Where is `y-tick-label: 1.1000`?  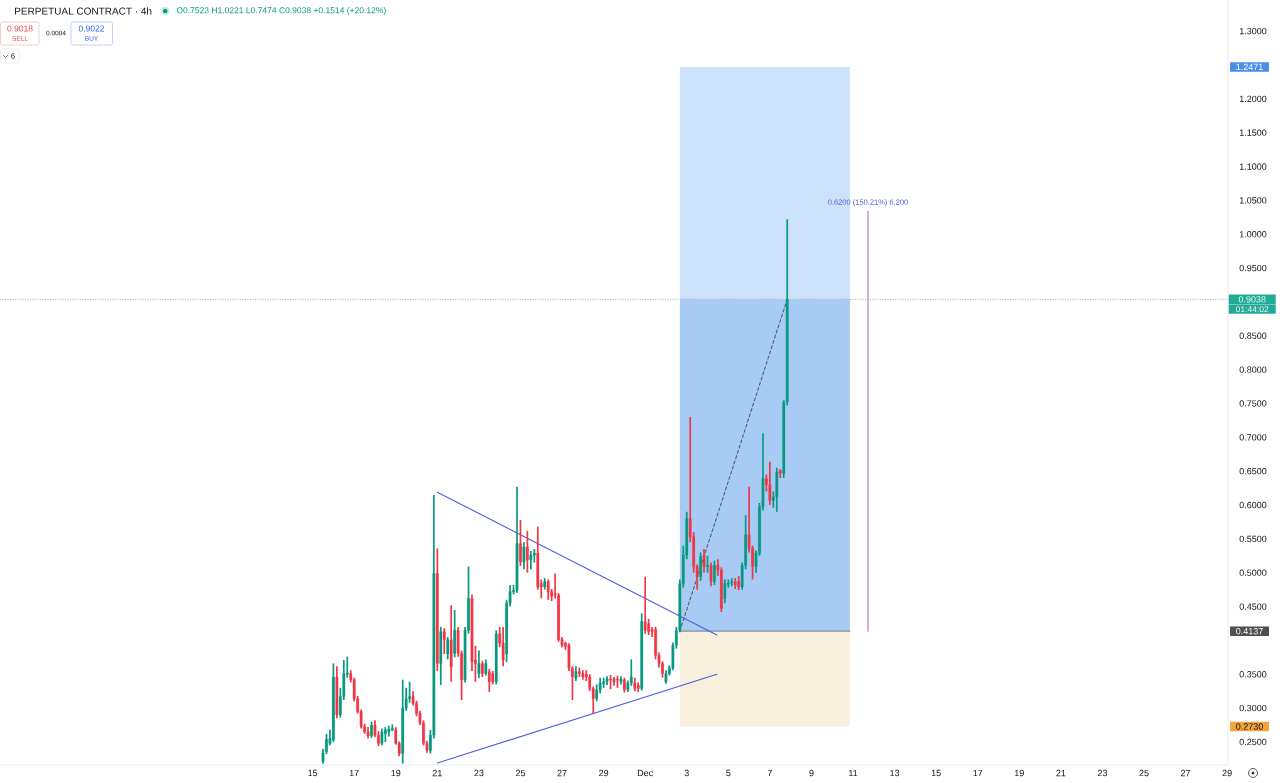 y-tick-label: 1.1000 is located at coordinates (1253, 166).